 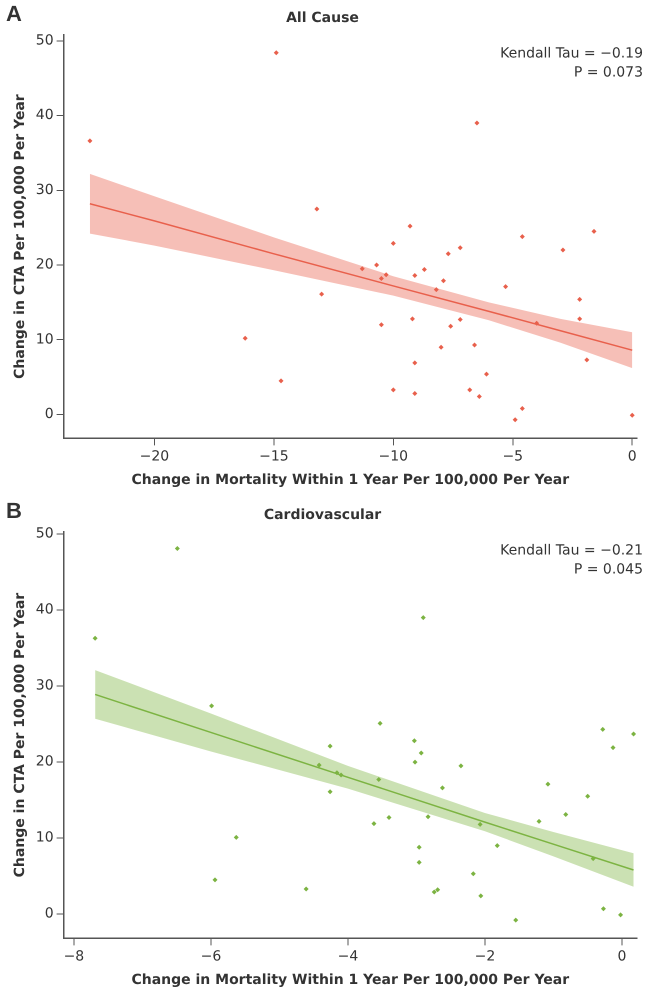 I want to click on x-tick-label: −2, so click(x=485, y=956).